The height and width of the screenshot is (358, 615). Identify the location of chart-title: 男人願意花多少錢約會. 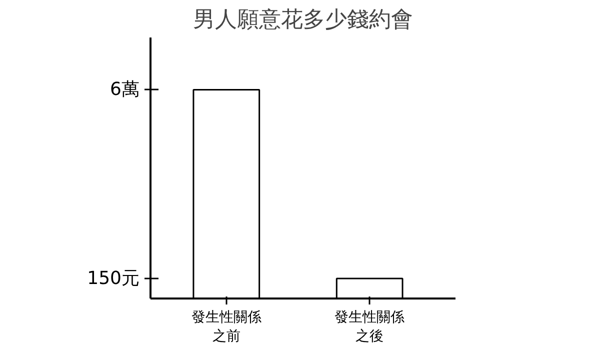
(303, 20).